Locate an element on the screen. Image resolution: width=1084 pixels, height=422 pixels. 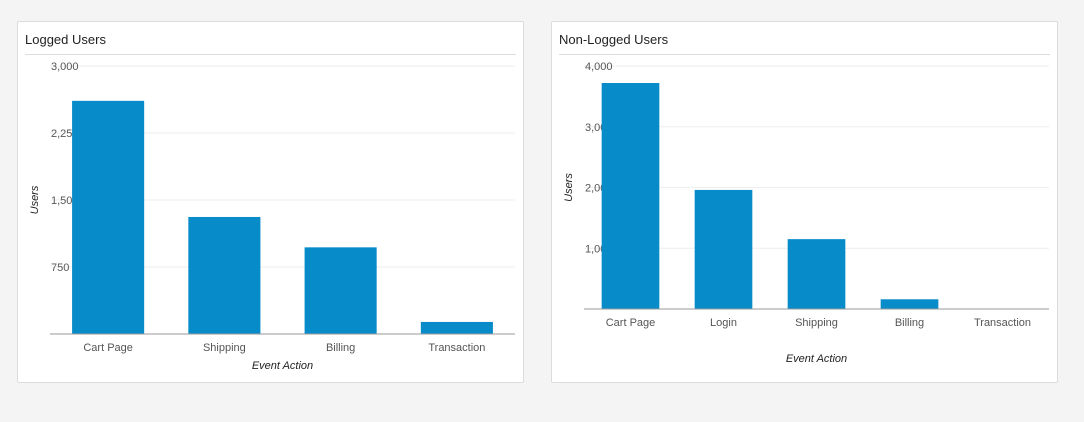
y-tick-label: 2,250 is located at coordinates (65, 134).